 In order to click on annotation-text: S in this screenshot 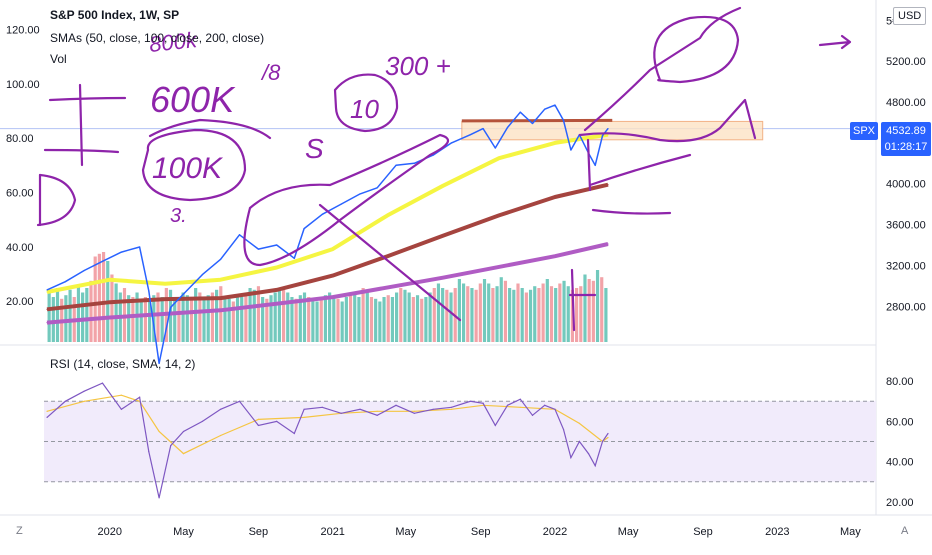, I will do `click(314, 148)`.